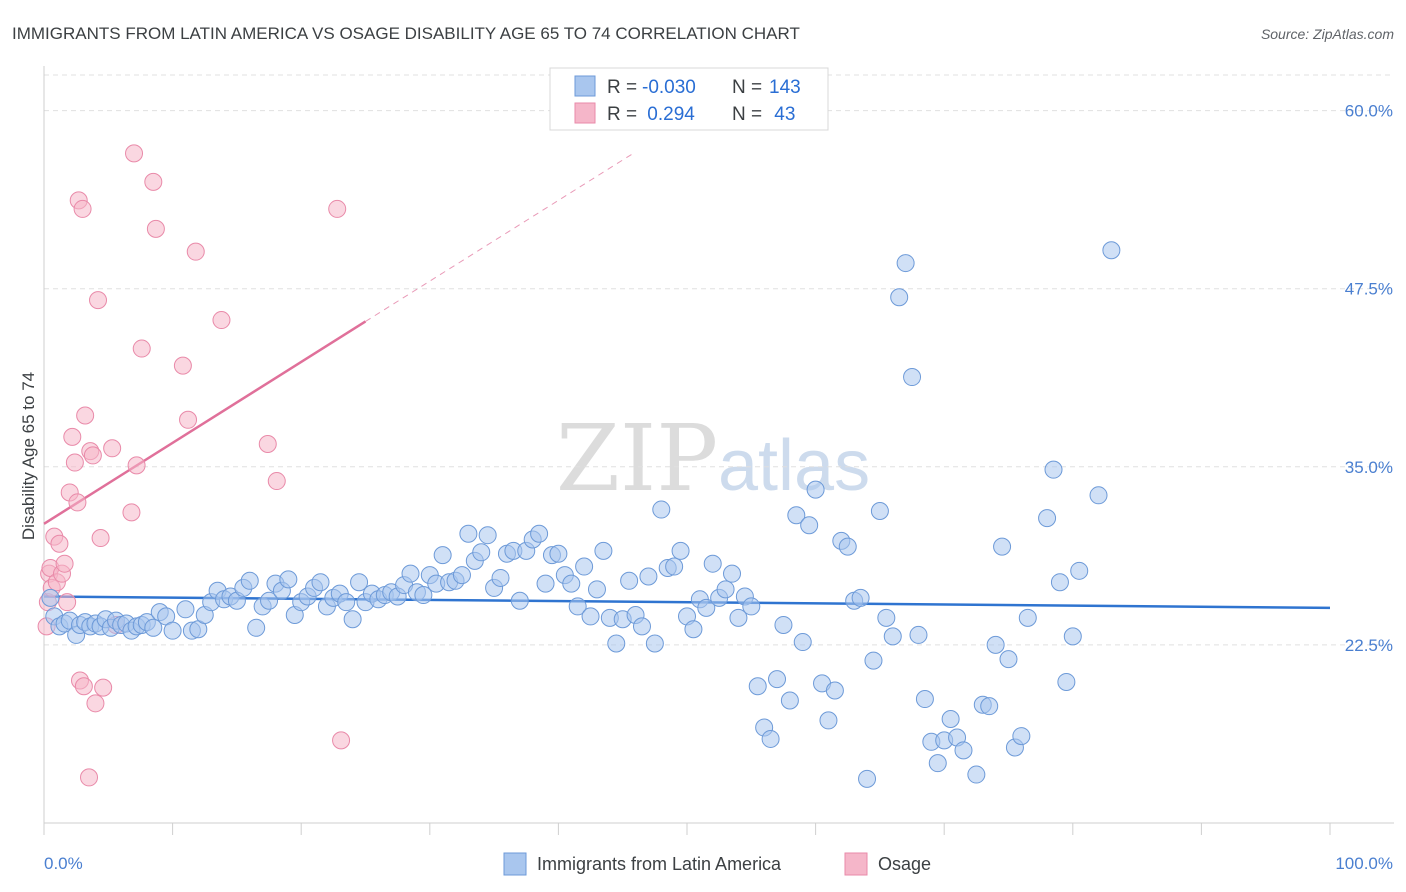 This screenshot has width=1406, height=892. I want to click on y-tick-labels: 22.5% 35.0% 47.5% 60.0%, so click(1369, 378).